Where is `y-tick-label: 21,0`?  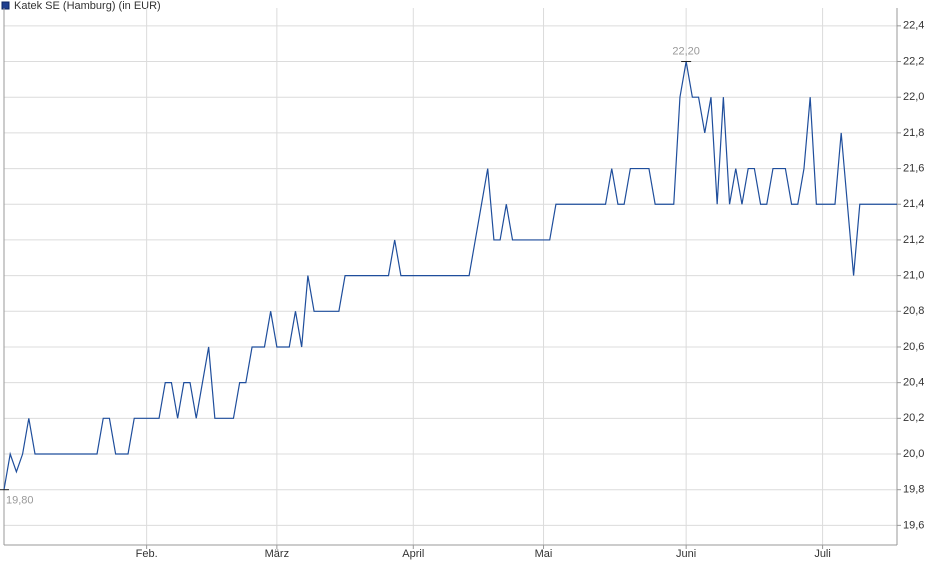 y-tick-label: 21,0 is located at coordinates (913, 276).